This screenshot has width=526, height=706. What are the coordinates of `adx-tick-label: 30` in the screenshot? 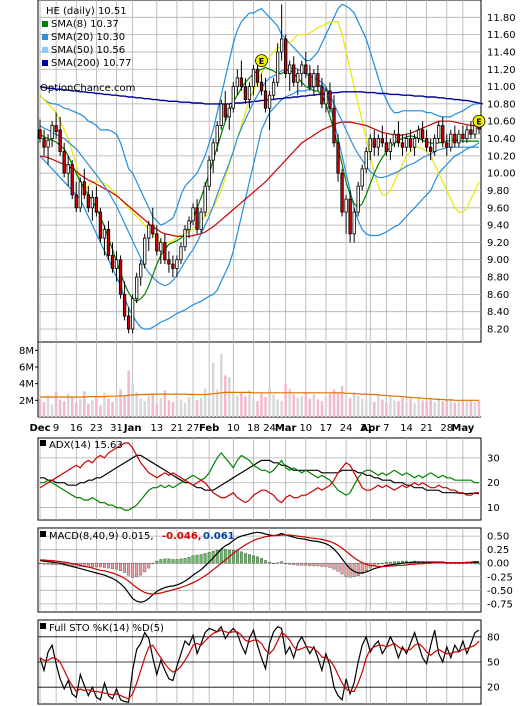 It's located at (493, 458).